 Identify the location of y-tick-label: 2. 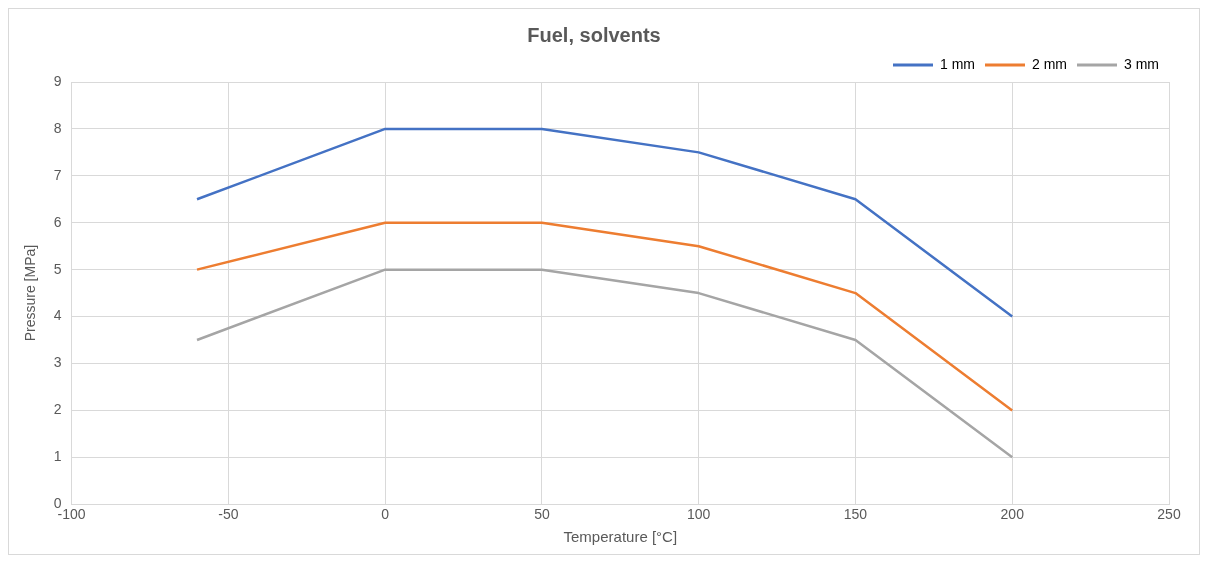
(57, 409).